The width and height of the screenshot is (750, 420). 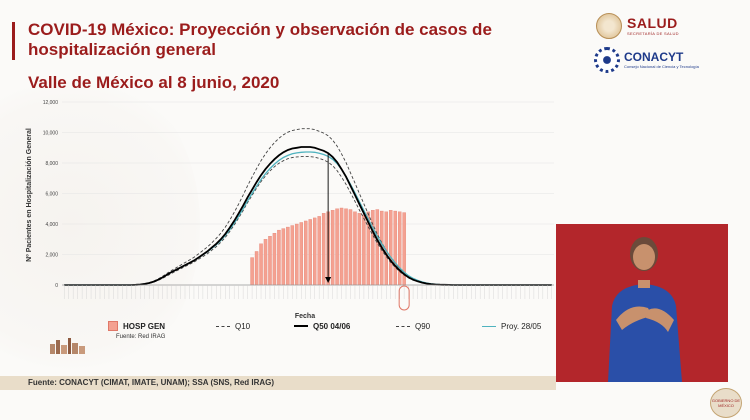 What do you see at coordinates (413, 326) in the screenshot?
I see `legend-q90: Q90` at bounding box center [413, 326].